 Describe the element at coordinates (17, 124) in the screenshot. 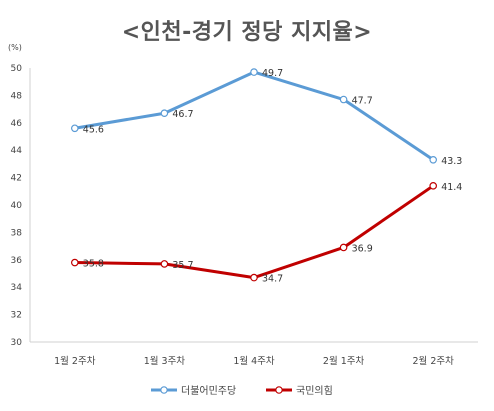

I see `y-tick-label: 46` at that location.